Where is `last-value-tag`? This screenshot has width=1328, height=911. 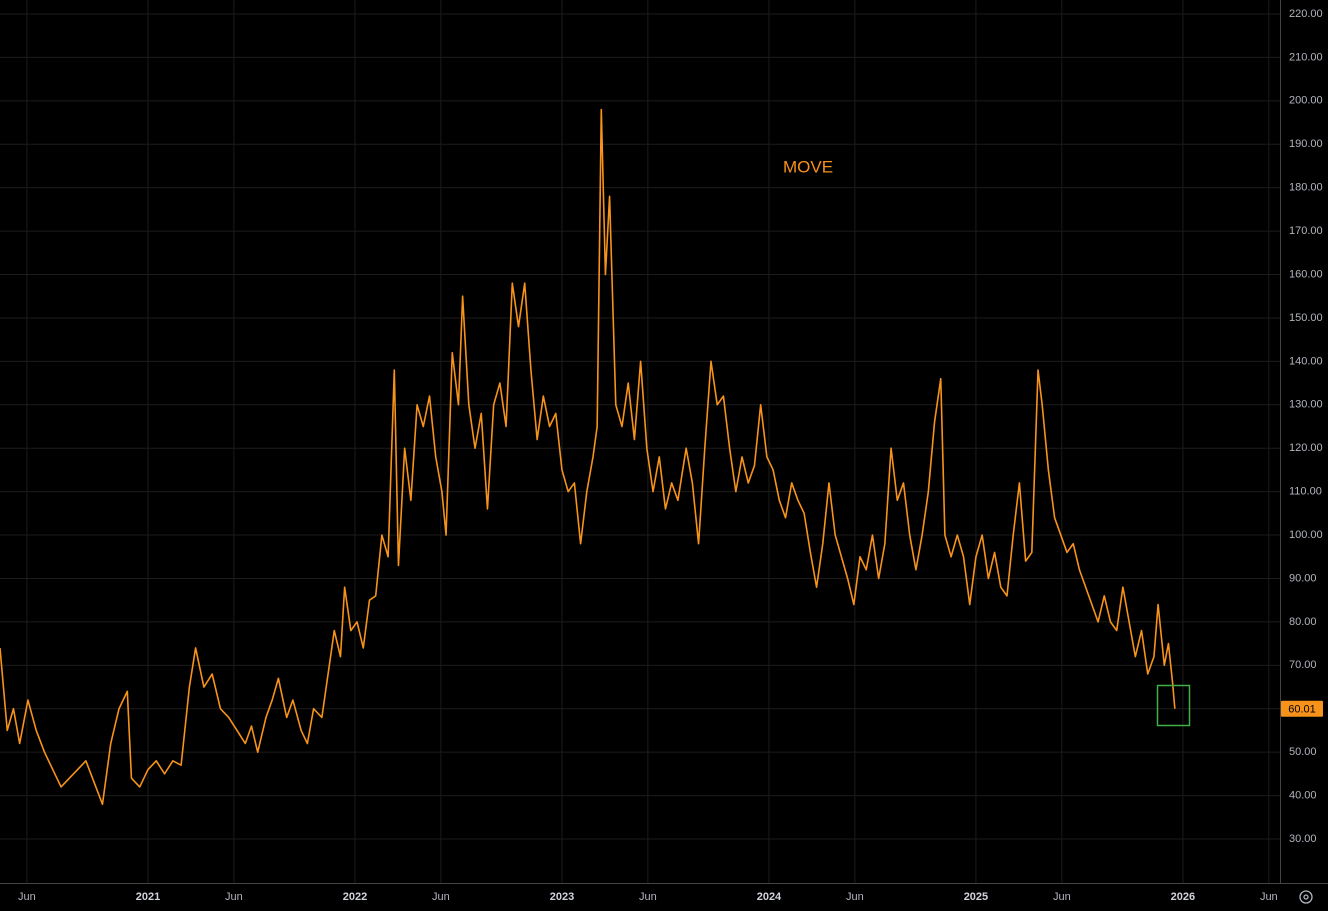
last-value-tag is located at coordinates (1302, 708).